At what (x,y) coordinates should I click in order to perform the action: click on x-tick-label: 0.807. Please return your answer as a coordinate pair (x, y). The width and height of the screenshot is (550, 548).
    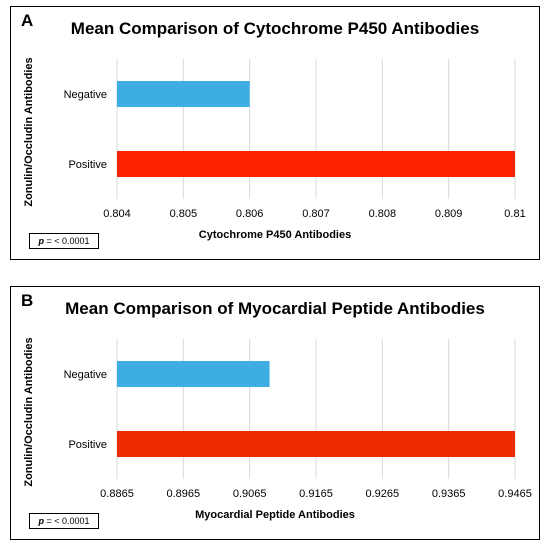
    Looking at the image, I should click on (316, 214).